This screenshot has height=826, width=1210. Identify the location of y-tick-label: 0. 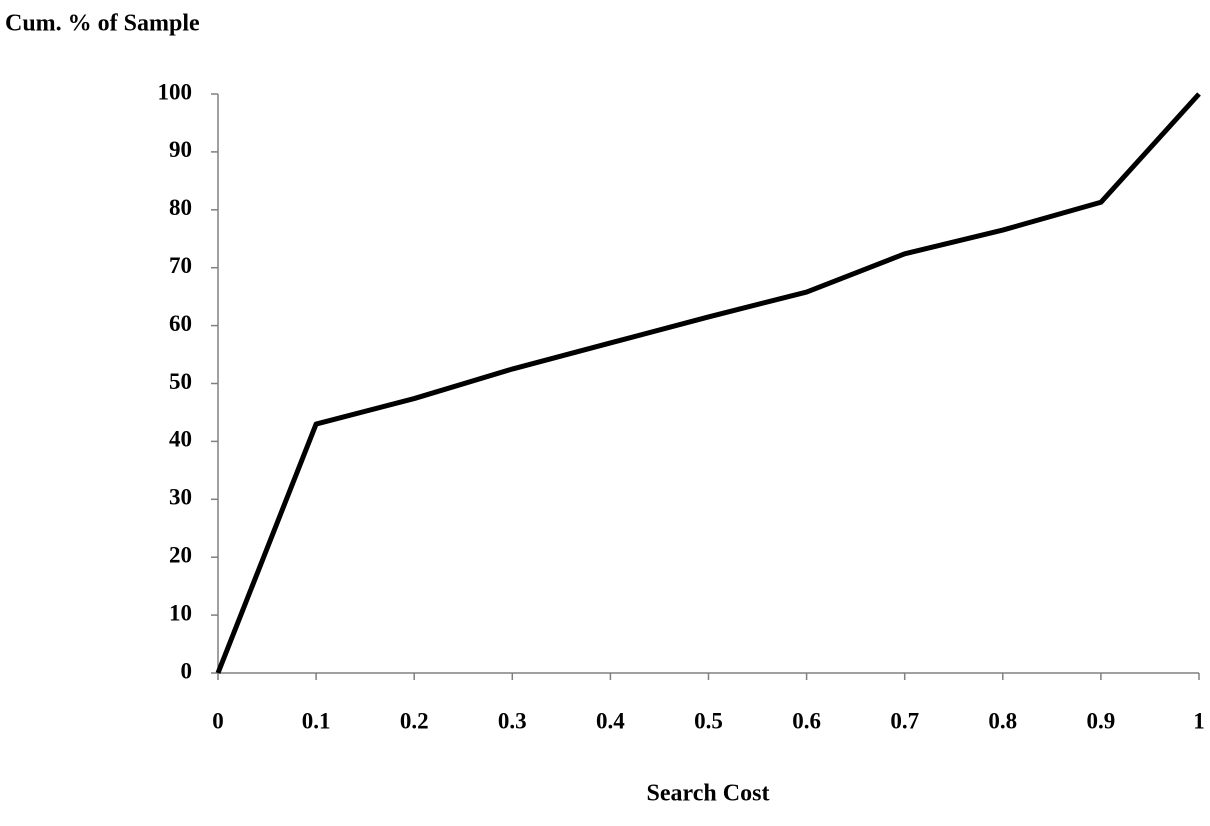
(187, 670).